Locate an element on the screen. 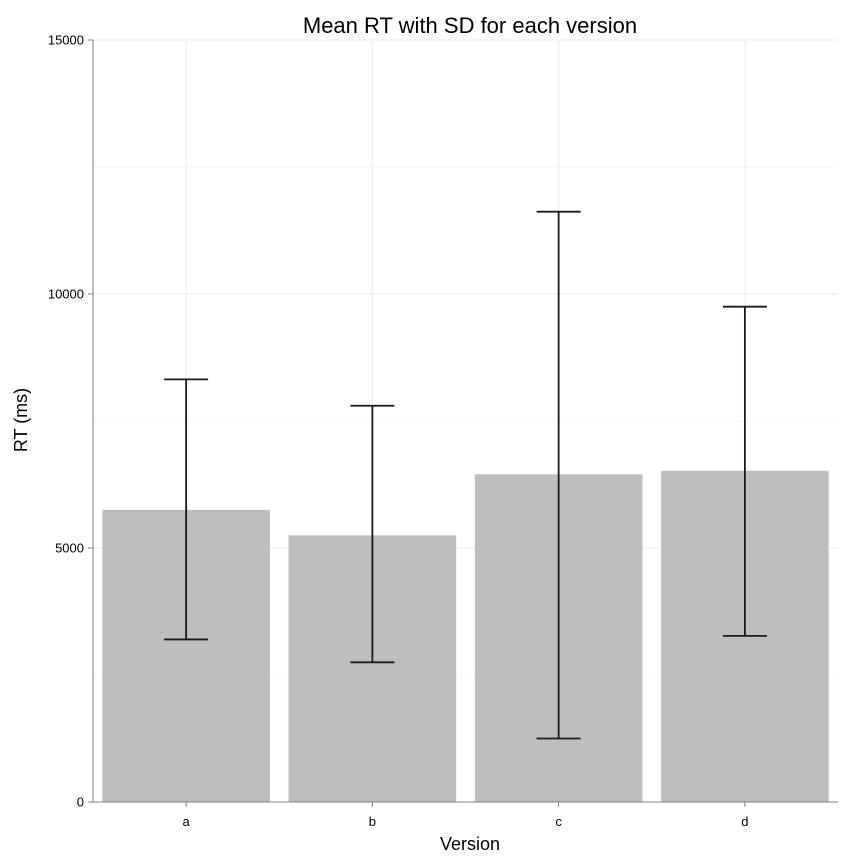 The width and height of the screenshot is (841, 857). x-tick-label: a is located at coordinates (187, 821).